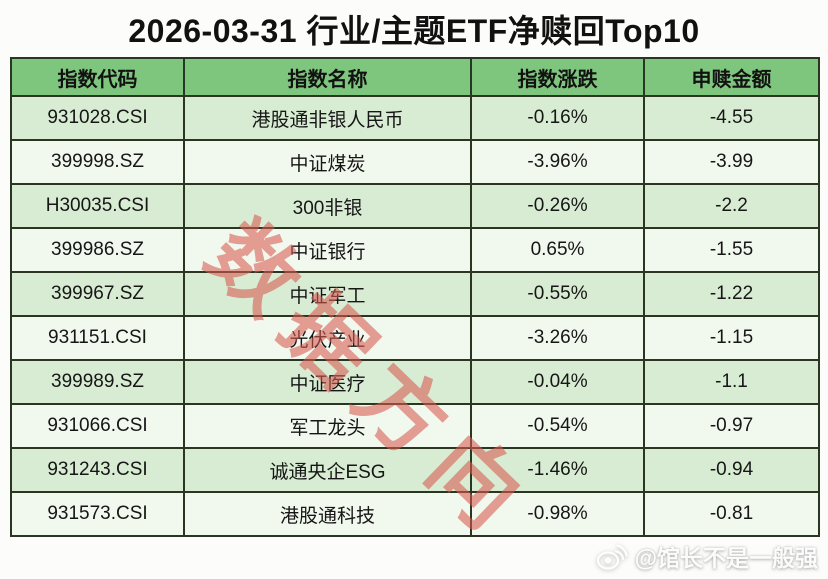  I want to click on cell-index-change: -0.26%, so click(557, 206).